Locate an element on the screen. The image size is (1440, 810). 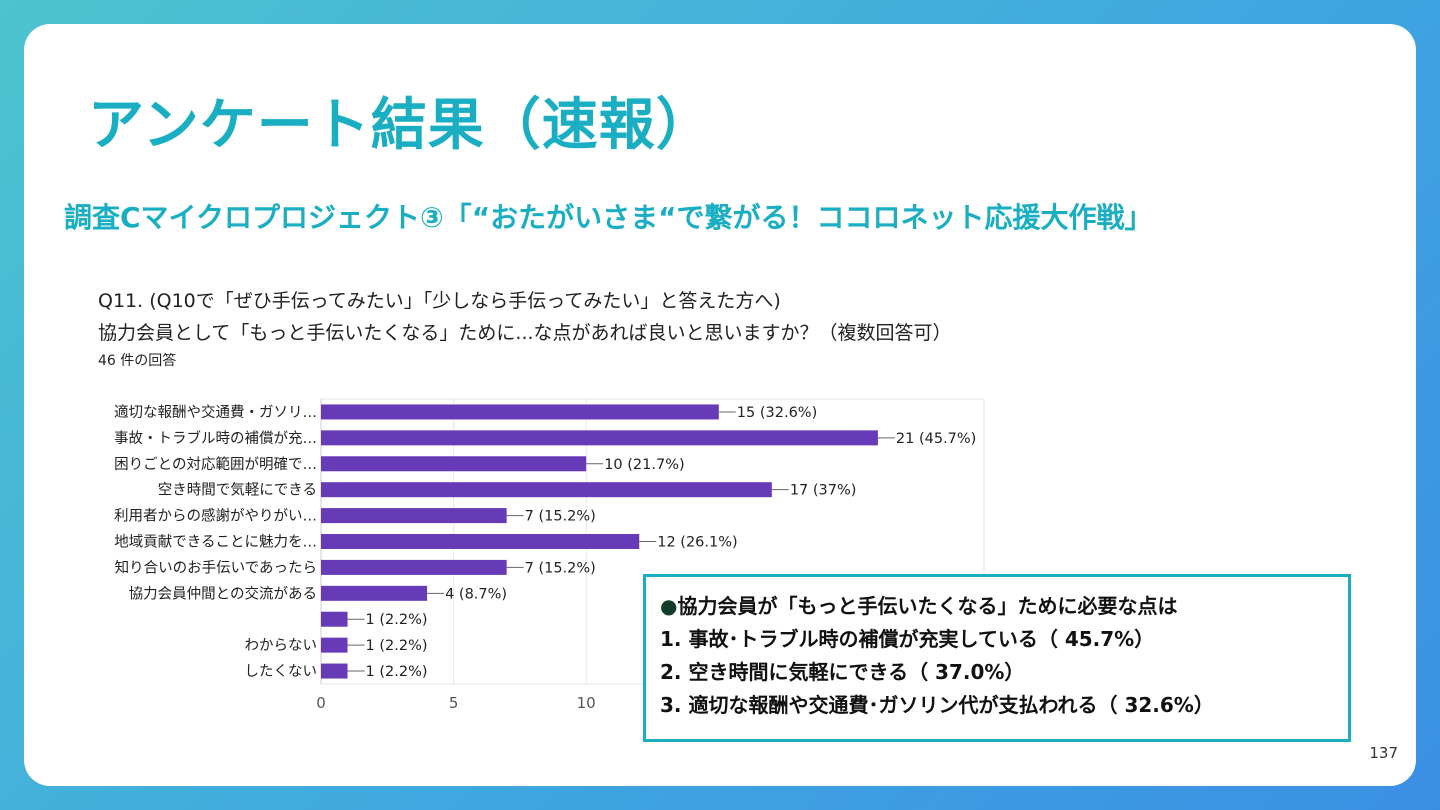
slide-title: アンケート結果（速報） is located at coordinates (400, 125).